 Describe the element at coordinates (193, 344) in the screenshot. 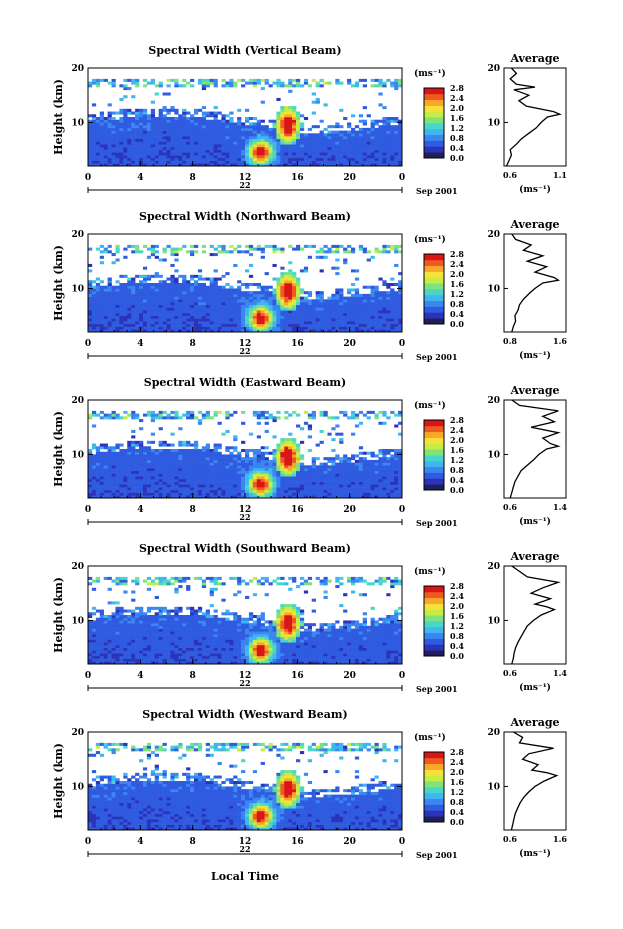

I see `x-tick-label: 8` at that location.